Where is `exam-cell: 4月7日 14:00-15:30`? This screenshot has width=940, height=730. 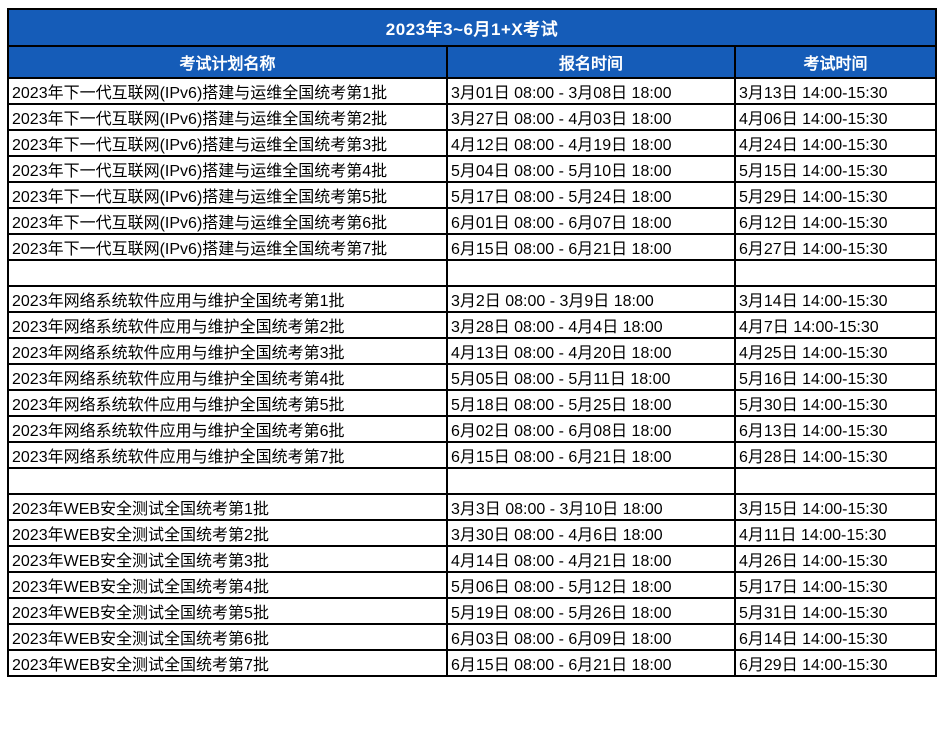
exam-cell: 4月7日 14:00-15:30 is located at coordinates (835, 325).